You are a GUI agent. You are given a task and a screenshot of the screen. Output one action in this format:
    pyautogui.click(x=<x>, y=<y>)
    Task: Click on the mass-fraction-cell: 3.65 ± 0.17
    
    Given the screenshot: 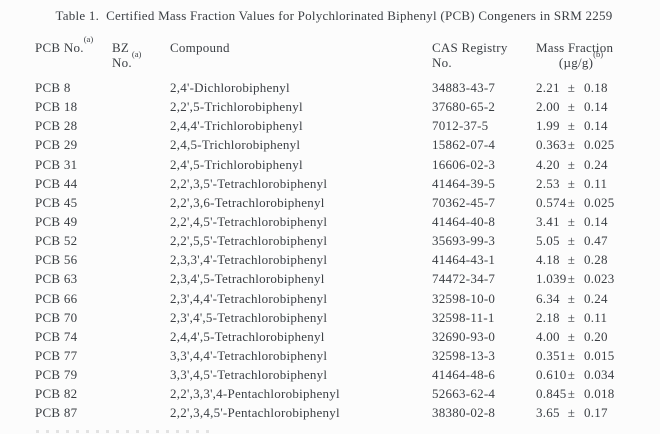 What is the action you would take?
    pyautogui.click(x=597, y=412)
    